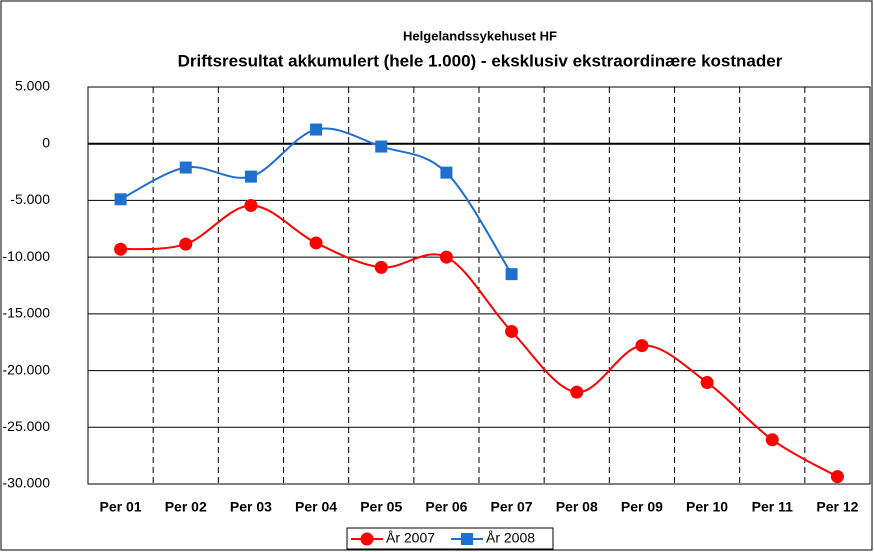 This screenshot has width=874, height=552. What do you see at coordinates (46, 142) in the screenshot?
I see `y-tick-label: 0` at bounding box center [46, 142].